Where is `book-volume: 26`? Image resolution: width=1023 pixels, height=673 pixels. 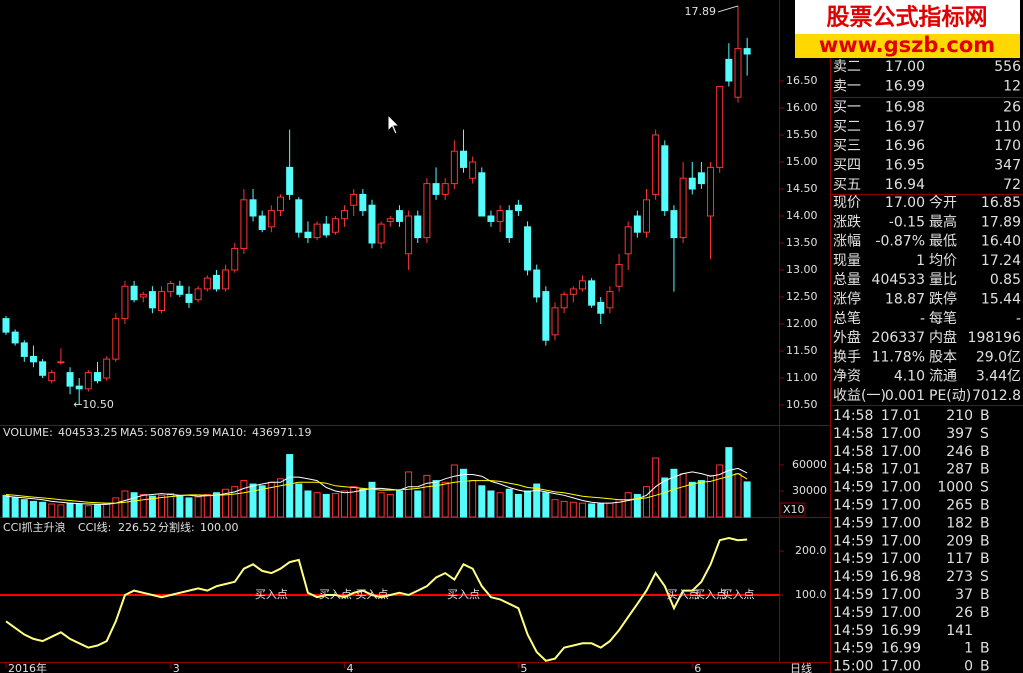 book-volume: 26 is located at coordinates (1012, 108).